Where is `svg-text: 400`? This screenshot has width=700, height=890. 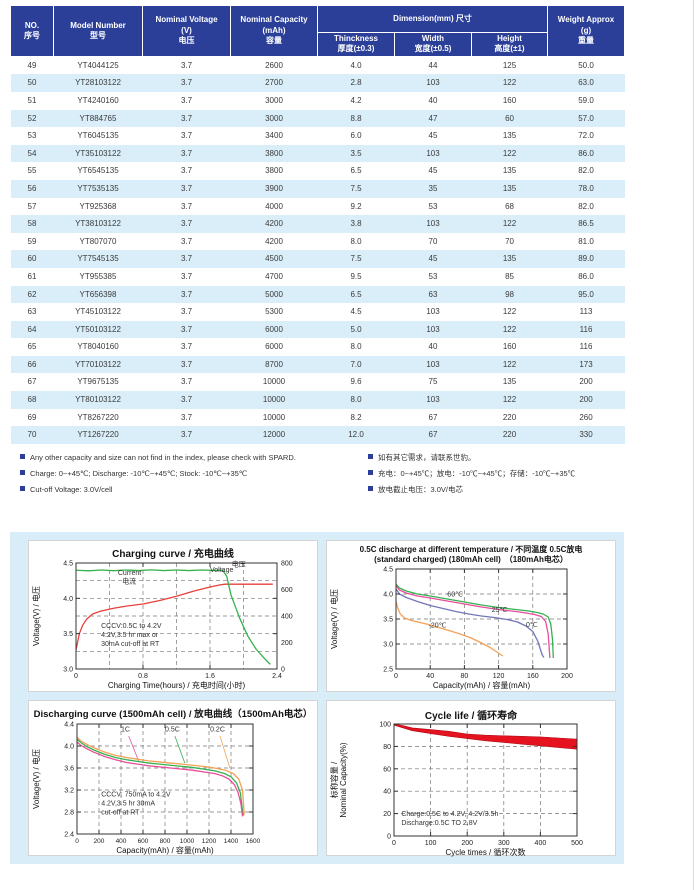 svg-text: 400 is located at coordinates (287, 617).